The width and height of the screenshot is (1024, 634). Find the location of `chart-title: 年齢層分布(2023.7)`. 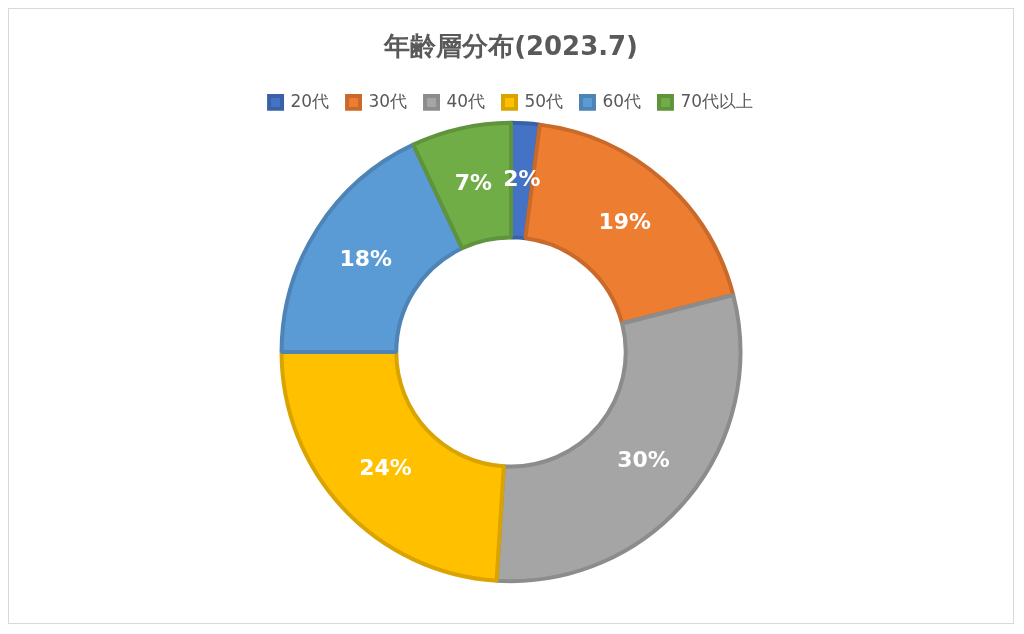

chart-title: 年齢層分布(2023.7) is located at coordinates (510, 46).